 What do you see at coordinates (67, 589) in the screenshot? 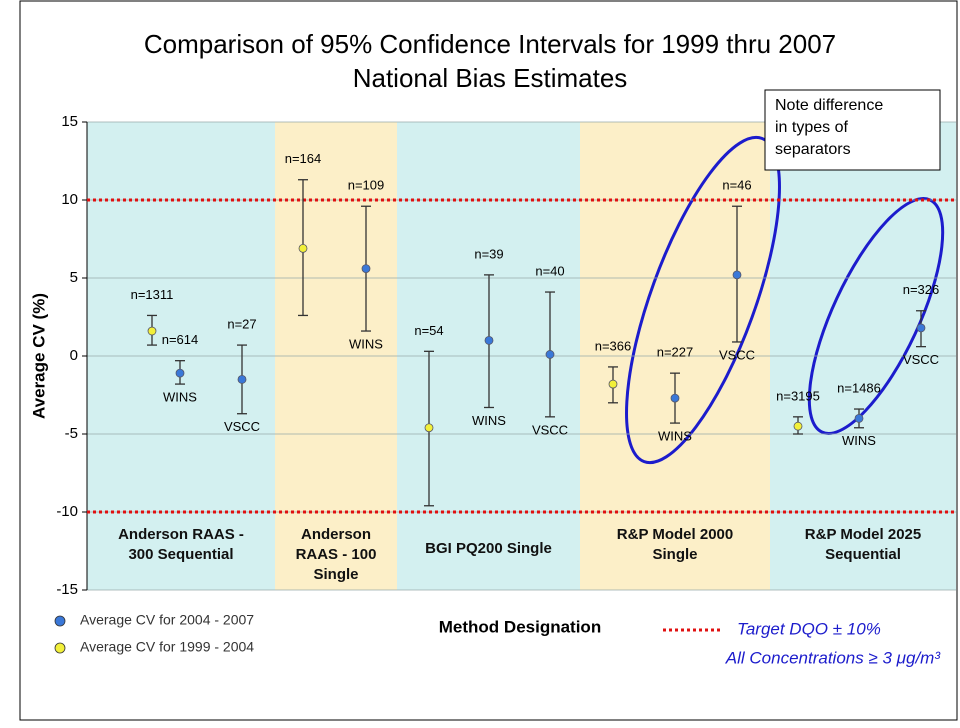
I see `y-tick-label: -15` at bounding box center [67, 589].